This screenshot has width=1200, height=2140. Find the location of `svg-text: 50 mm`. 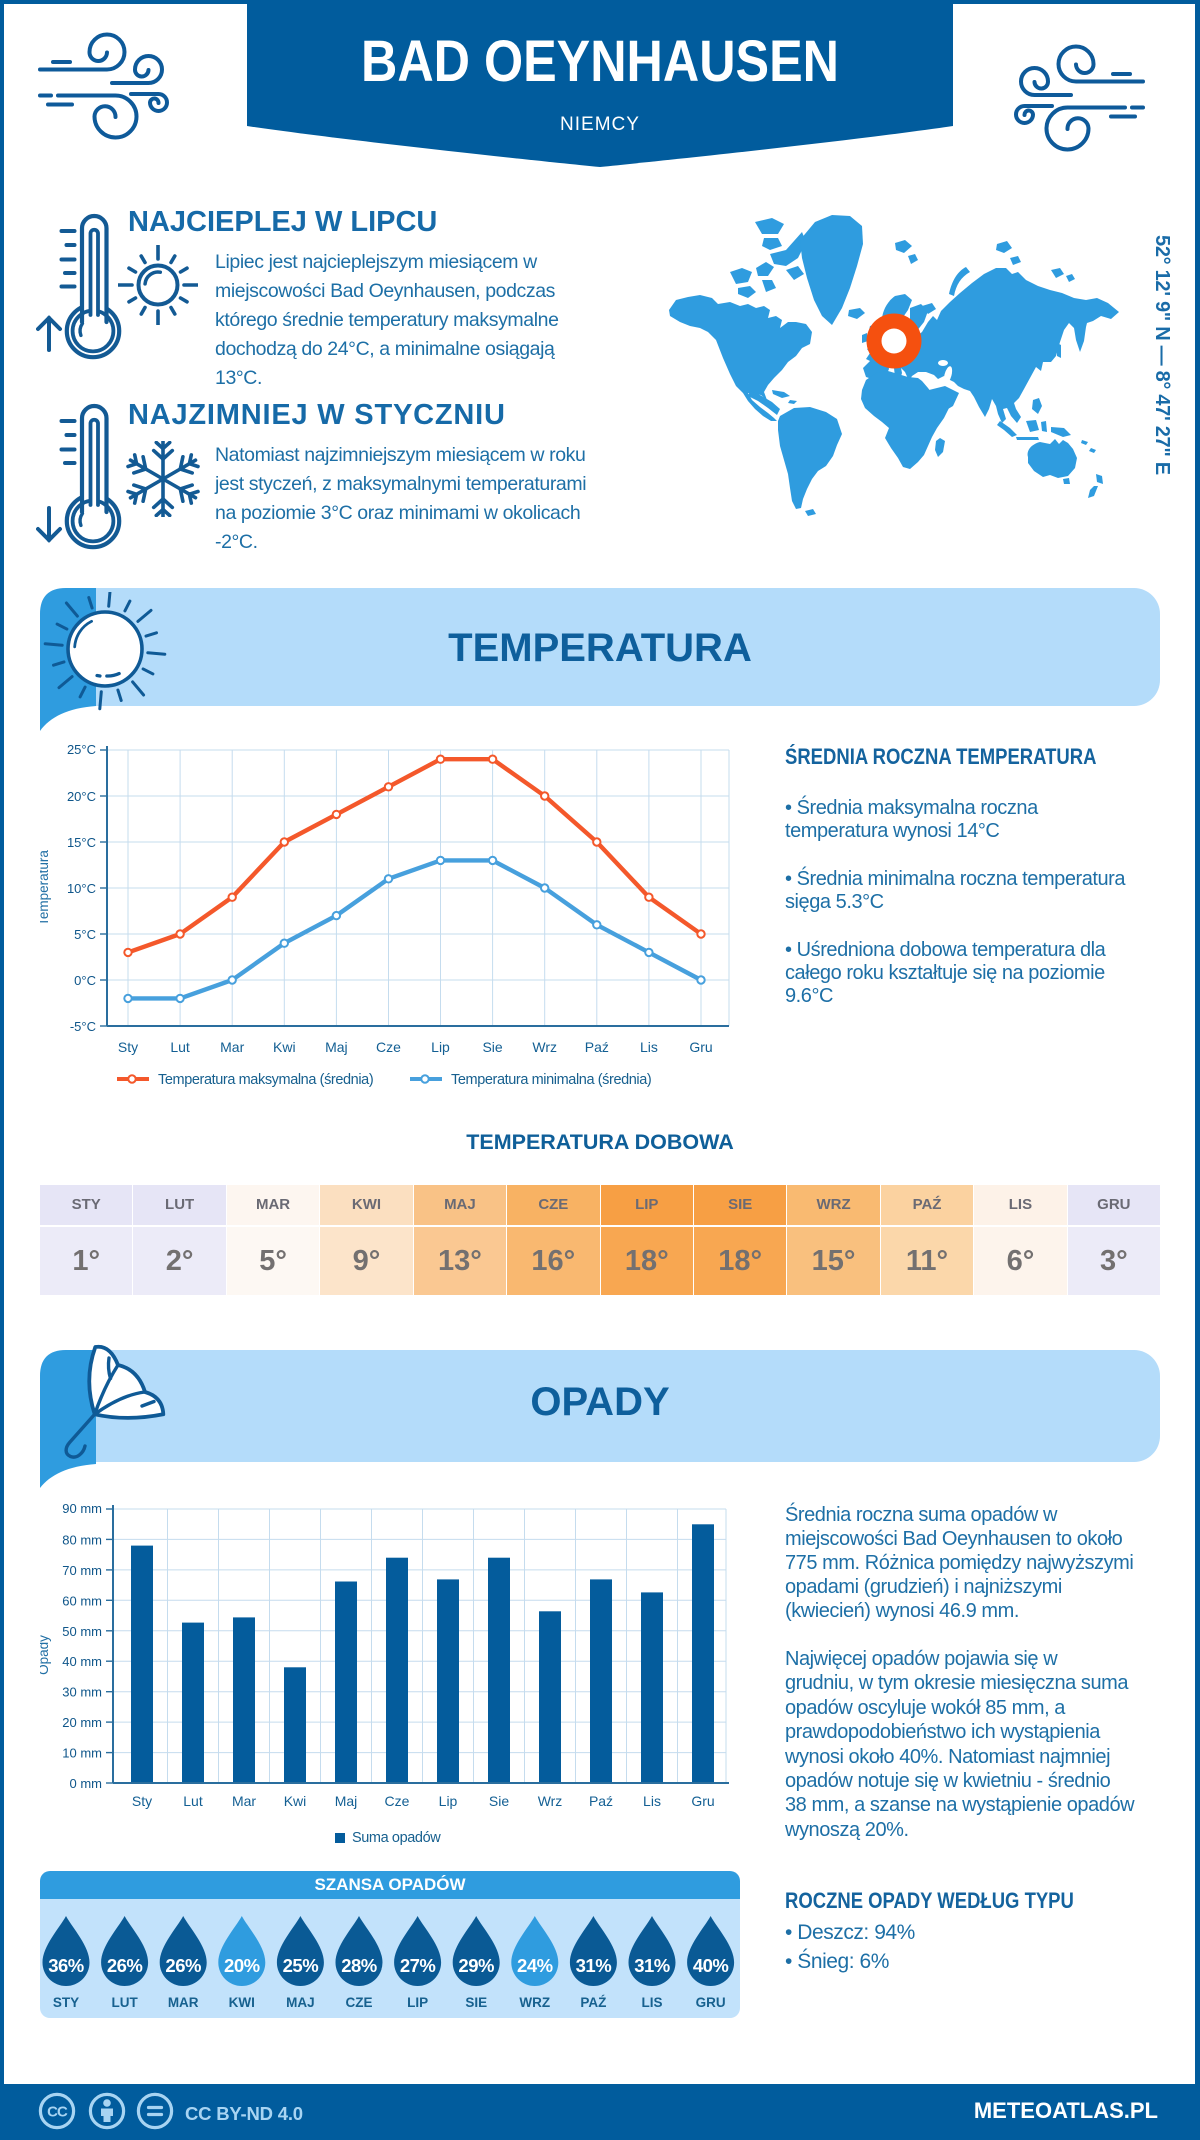

svg-text: 50 mm is located at coordinates (82, 1631).